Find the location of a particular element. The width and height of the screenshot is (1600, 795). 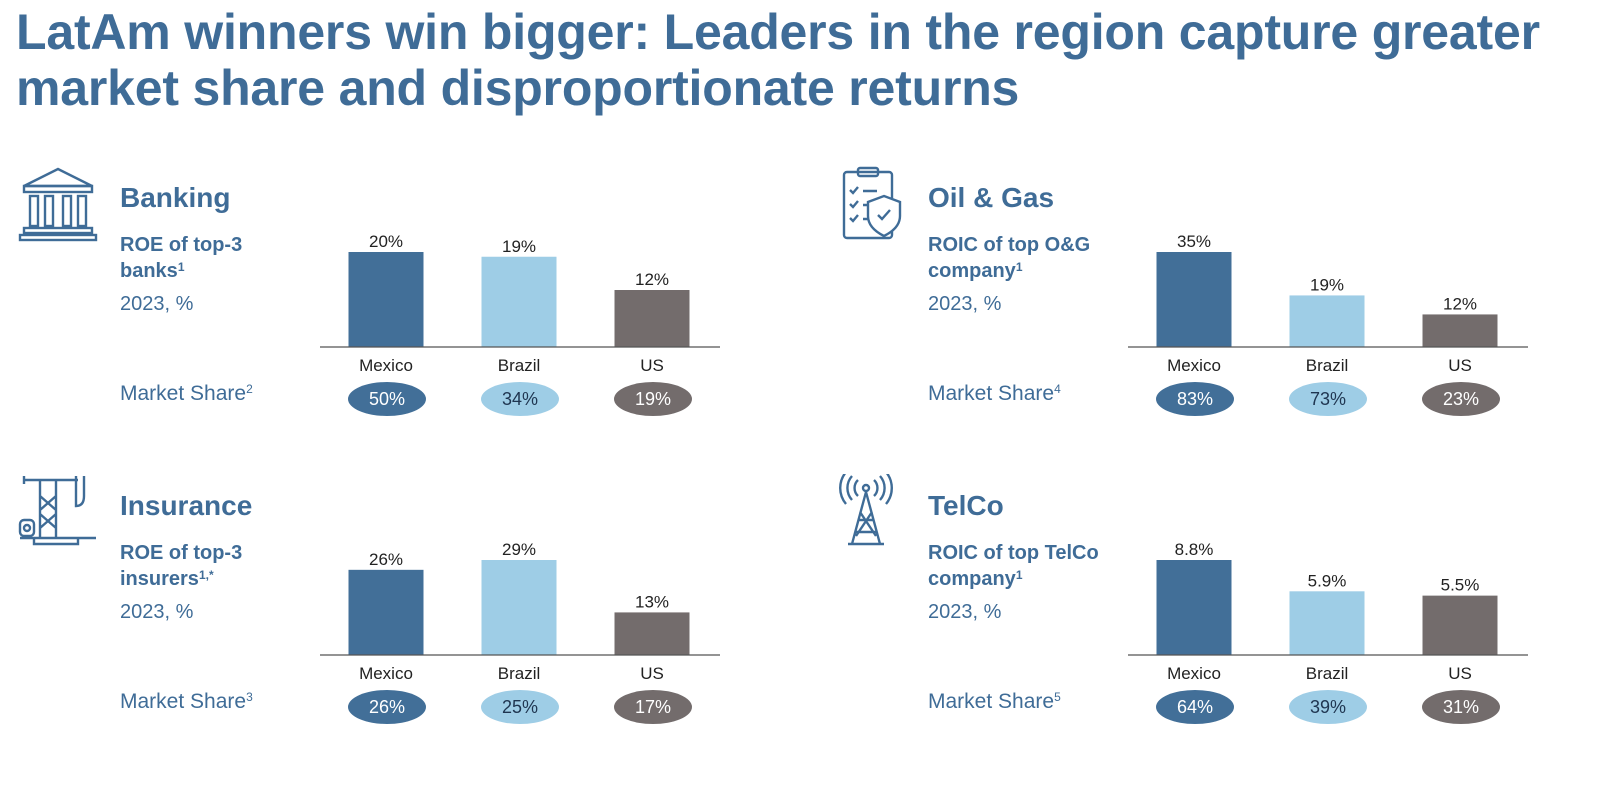

bar-chart: 8.8% Mexico 5.9% Brazil 5.5% US is located at coordinates (1328, 611).